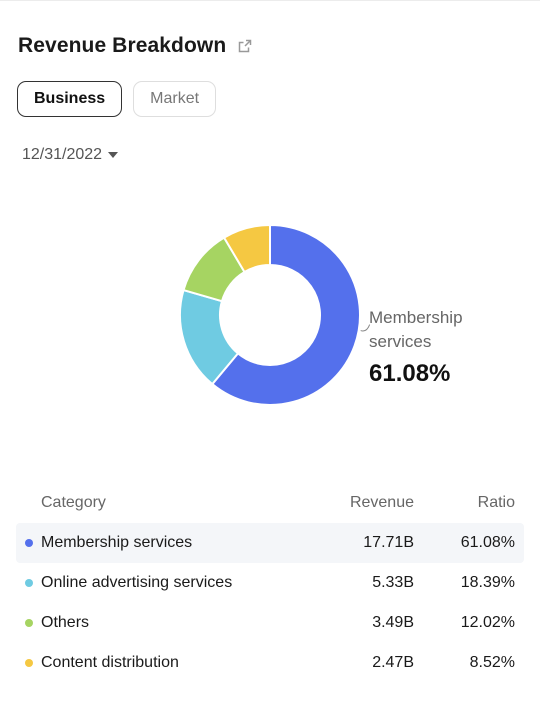 Image resolution: width=540 pixels, height=717 pixels. What do you see at coordinates (245, 46) in the screenshot?
I see `share-icon` at bounding box center [245, 46].